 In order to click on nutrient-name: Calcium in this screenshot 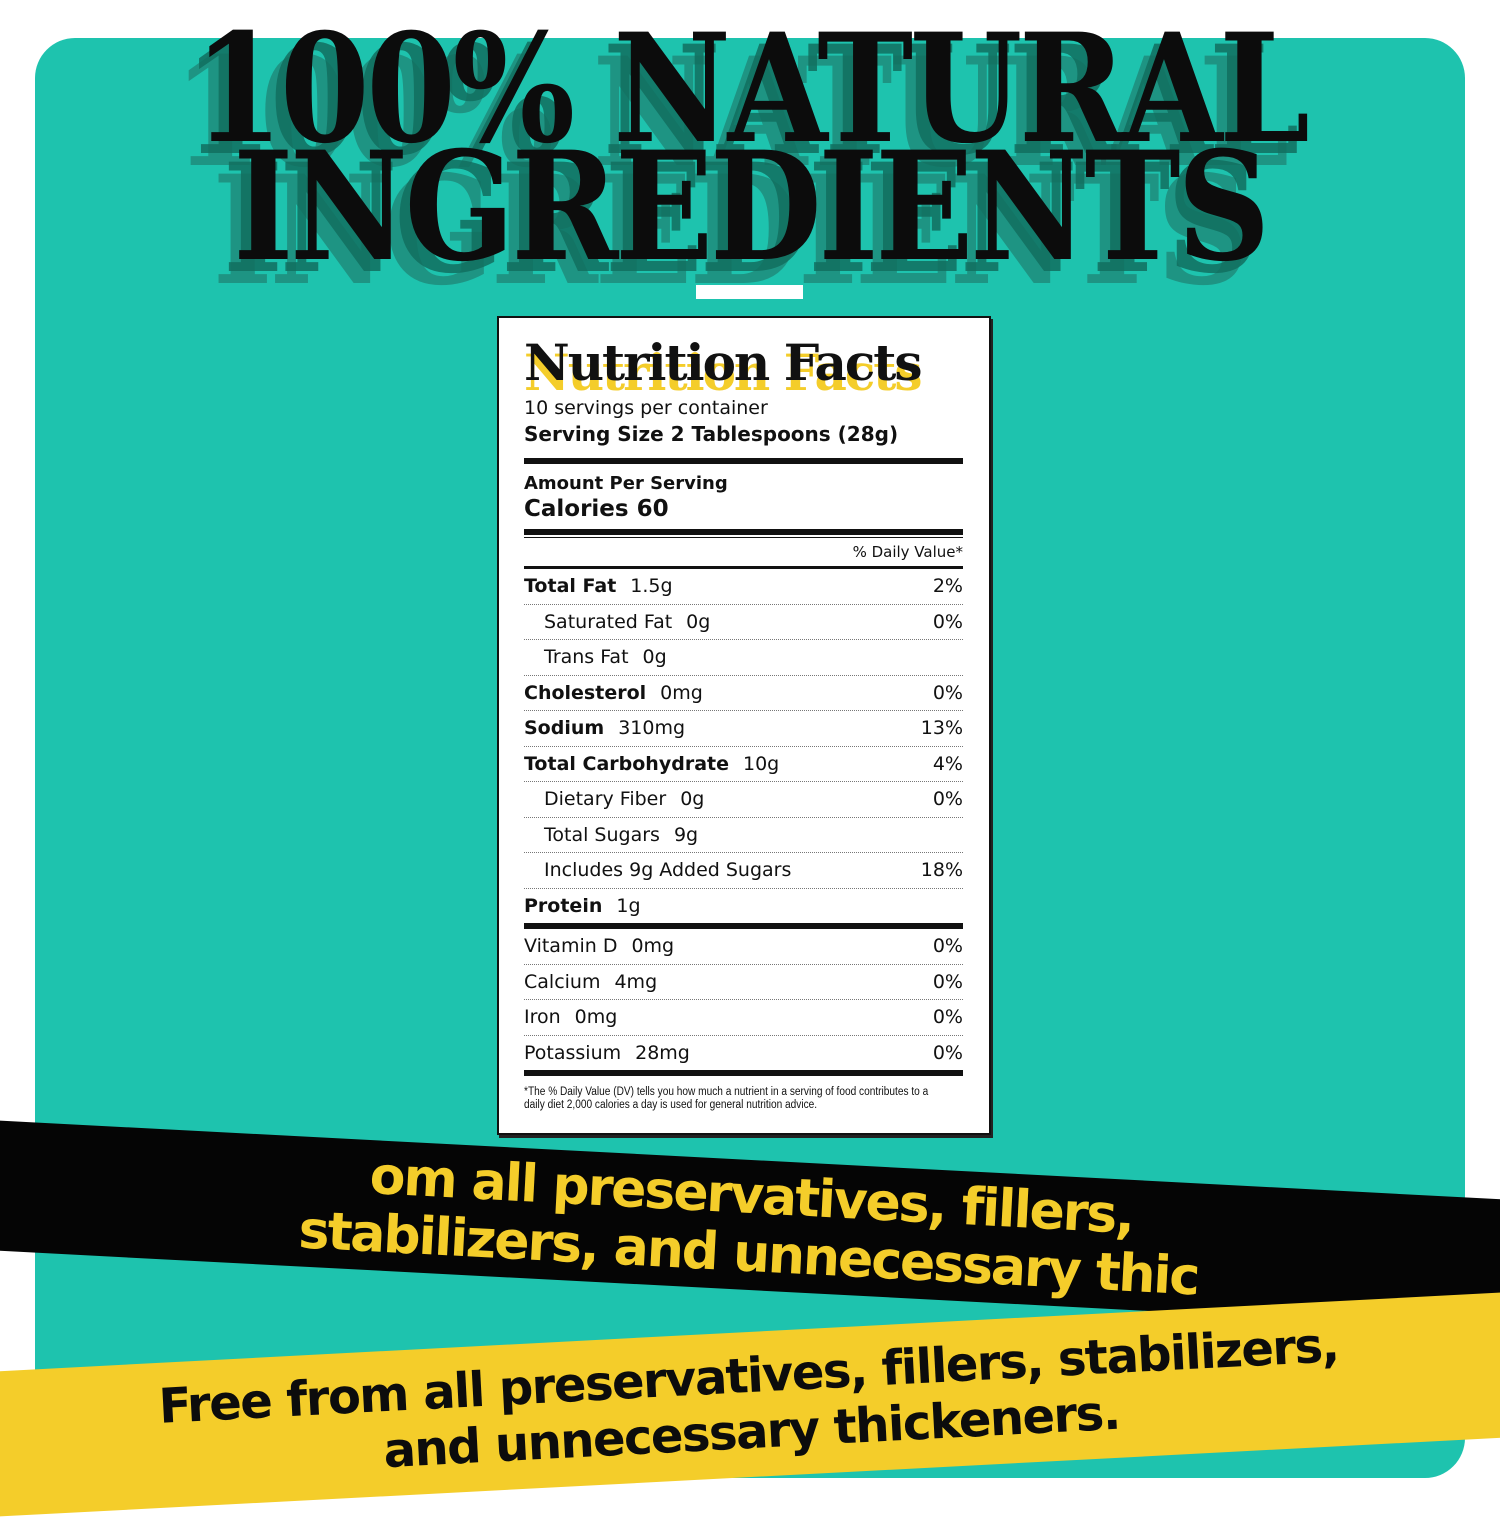, I will do `click(562, 981)`.